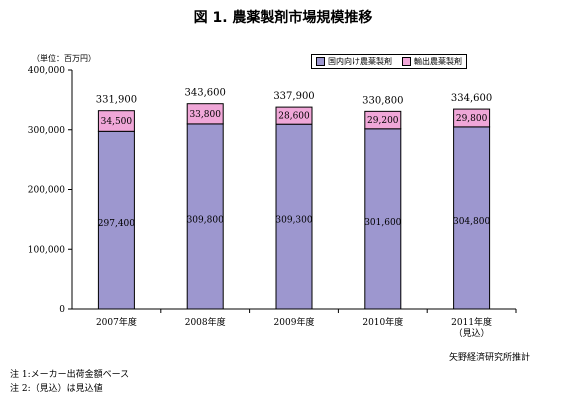 This screenshot has height=400, width=566. What do you see at coordinates (471, 222) in the screenshot?
I see `data-label-domestic: 304,800` at bounding box center [471, 222].